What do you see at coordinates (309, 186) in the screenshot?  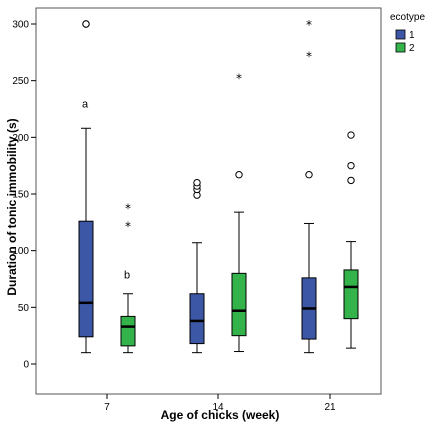 I see `box-series-1-week-21: **` at bounding box center [309, 186].